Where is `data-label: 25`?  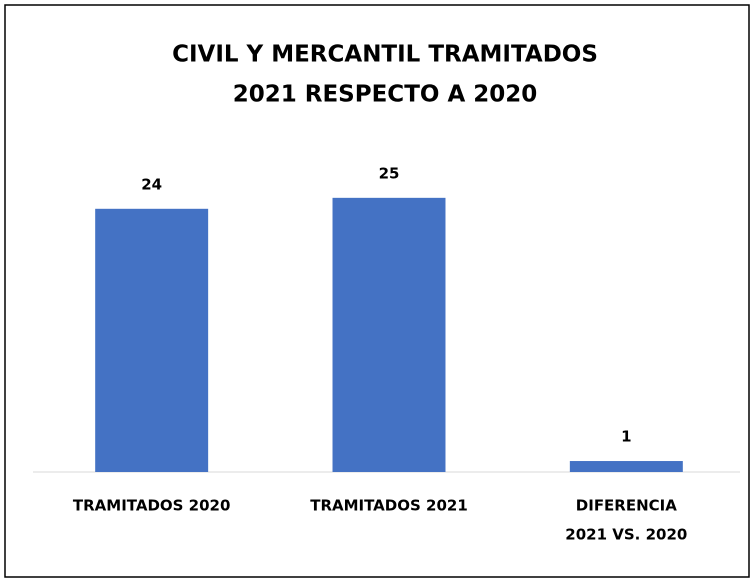 data-label: 25 is located at coordinates (389, 173).